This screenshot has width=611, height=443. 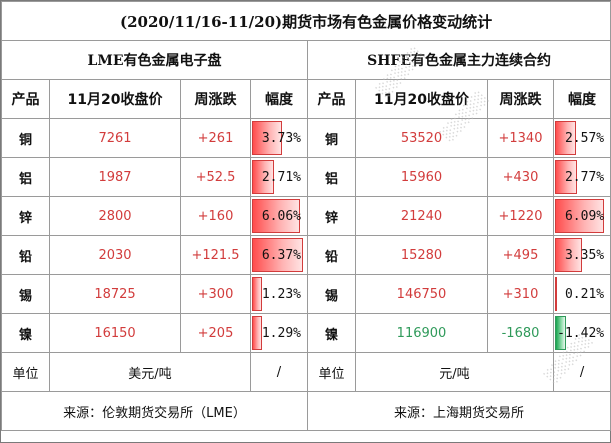 I want to click on shfe-header-change: 周涨跌, so click(x=520, y=99).